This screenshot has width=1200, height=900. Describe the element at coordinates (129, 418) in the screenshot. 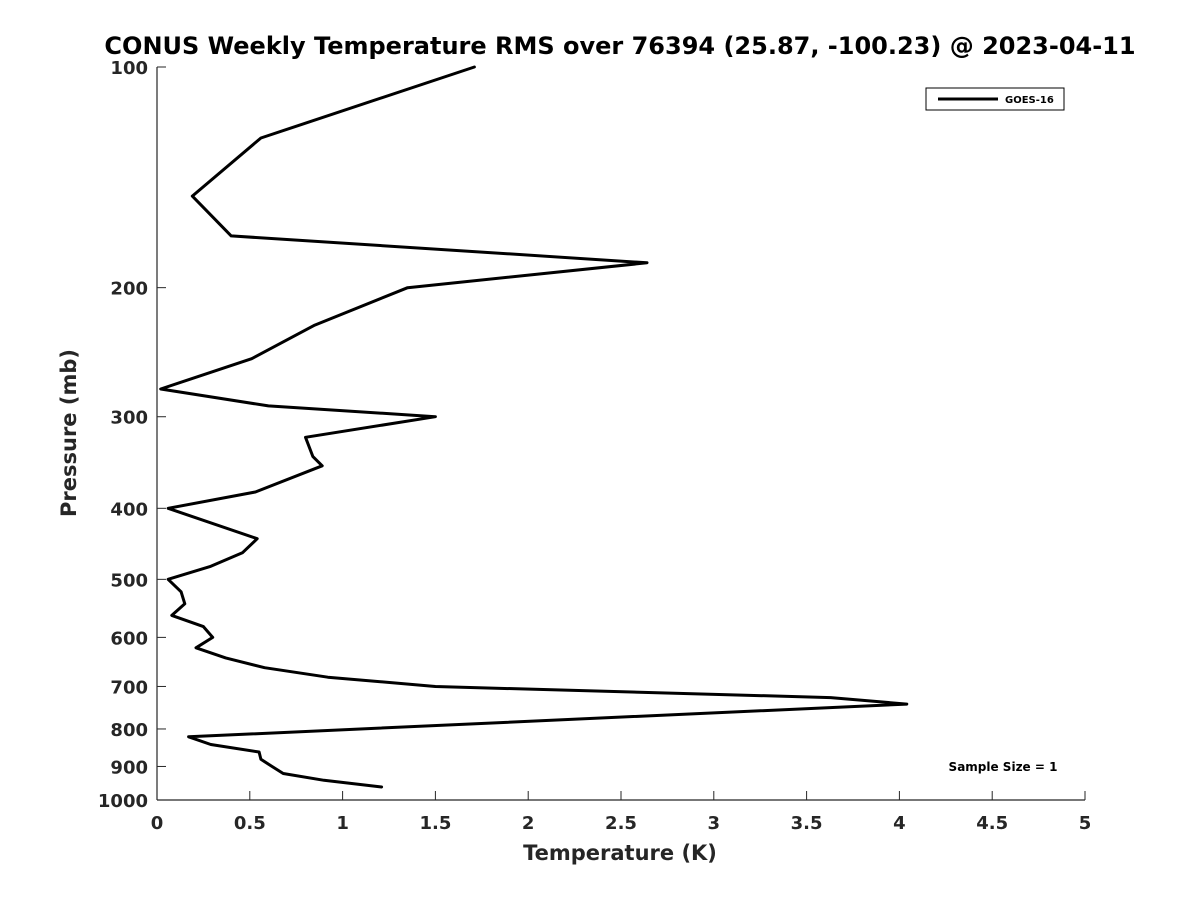

I see `y-tick-label: 300` at that location.